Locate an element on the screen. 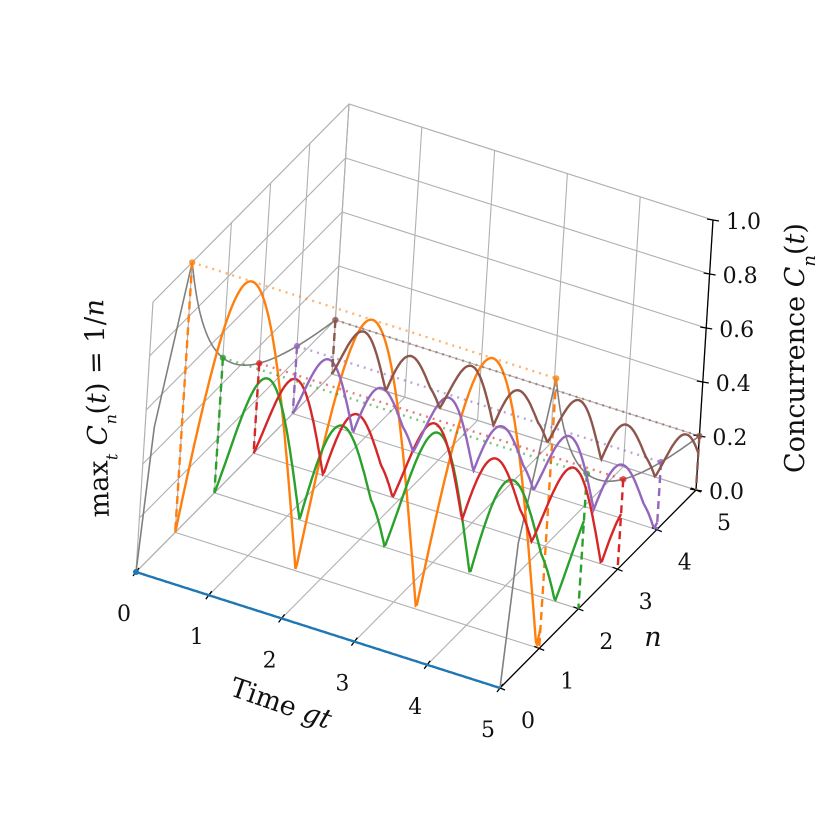 This screenshot has width=830, height=813. series-max-marker-end-n5 is located at coordinates (699, 436).